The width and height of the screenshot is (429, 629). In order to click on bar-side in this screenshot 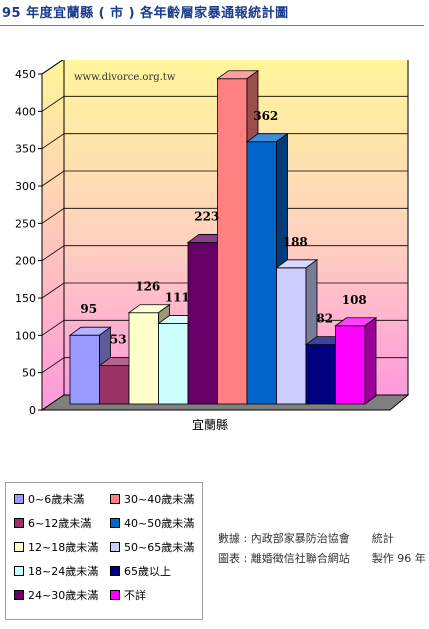, I will do `click(370, 360)`.